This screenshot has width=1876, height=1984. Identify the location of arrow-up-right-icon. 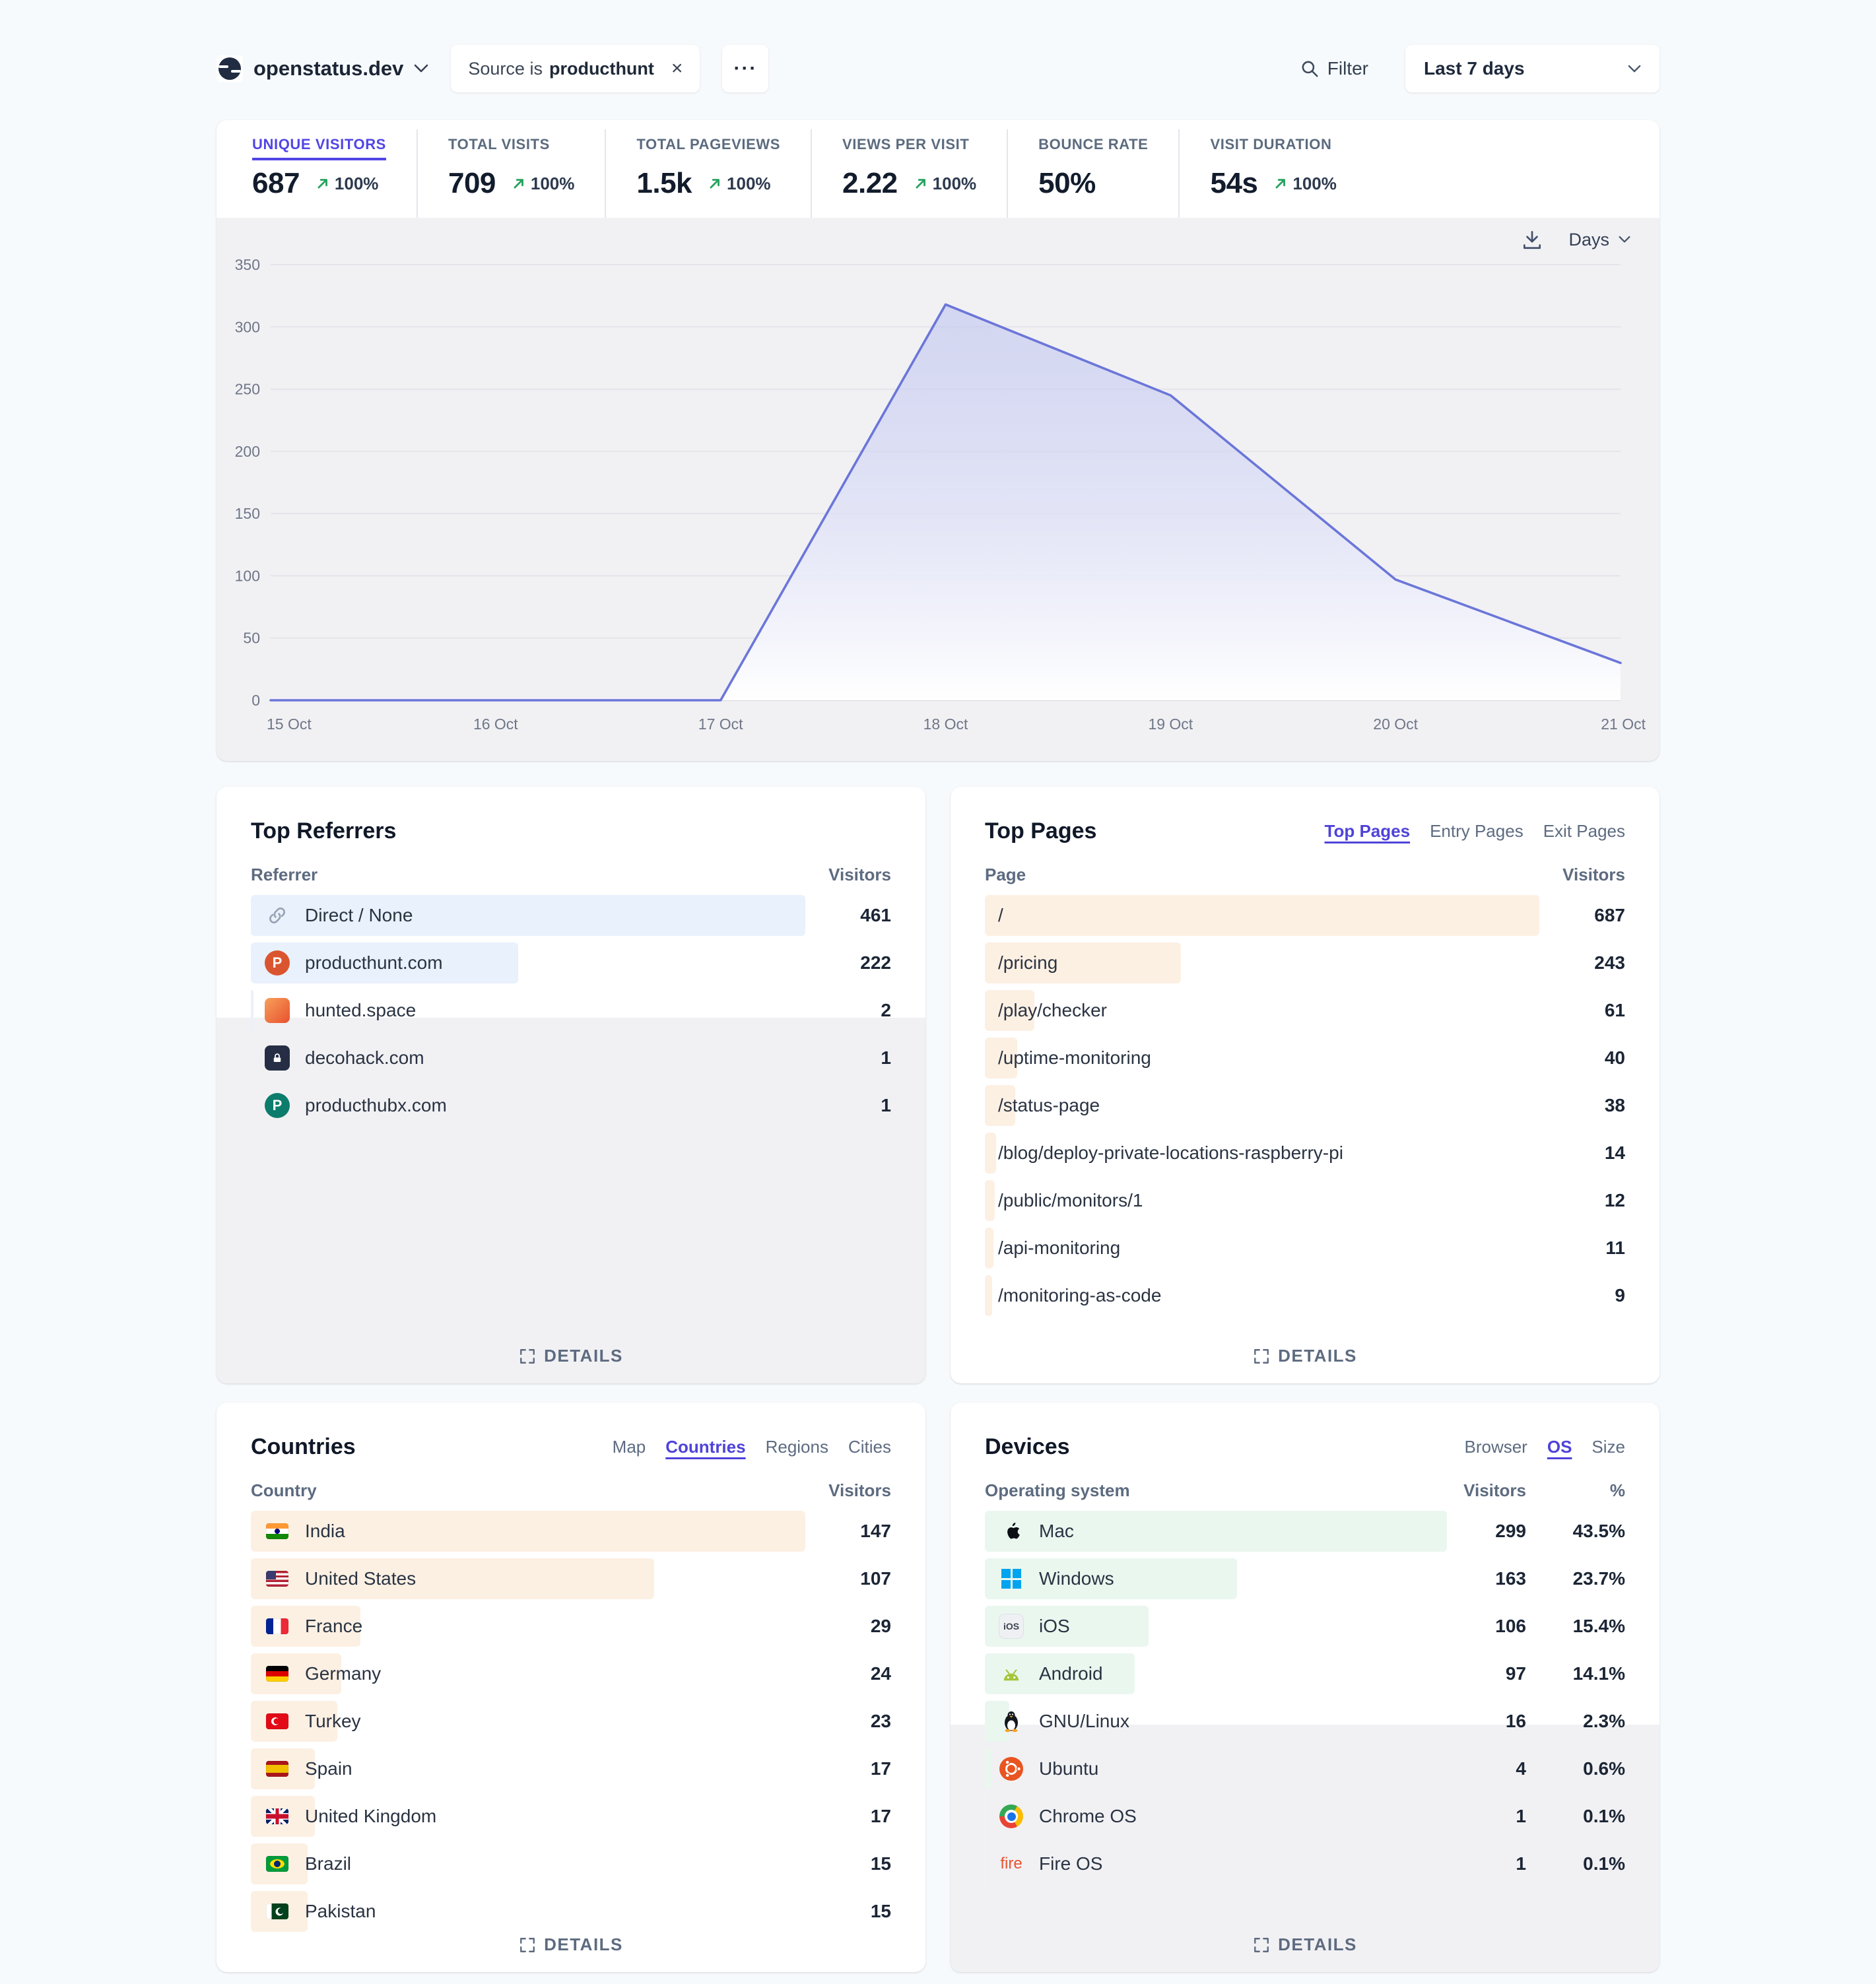
(518, 184).